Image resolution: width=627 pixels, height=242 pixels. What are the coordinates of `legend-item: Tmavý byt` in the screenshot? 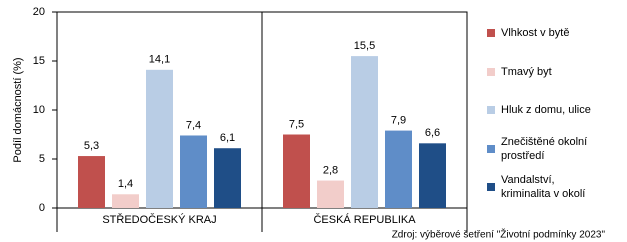 It's located at (552, 72).